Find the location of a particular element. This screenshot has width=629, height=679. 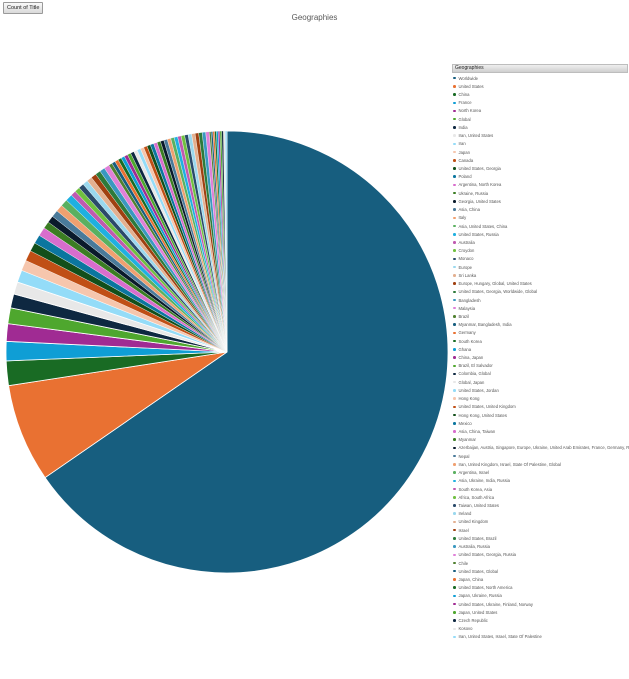

legend-label: Monaco is located at coordinates (466, 259).